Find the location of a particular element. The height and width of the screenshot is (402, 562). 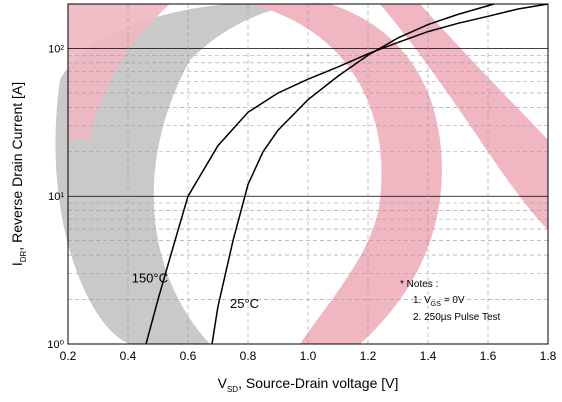

y-tick-label: 10⁰ is located at coordinates (55, 345).